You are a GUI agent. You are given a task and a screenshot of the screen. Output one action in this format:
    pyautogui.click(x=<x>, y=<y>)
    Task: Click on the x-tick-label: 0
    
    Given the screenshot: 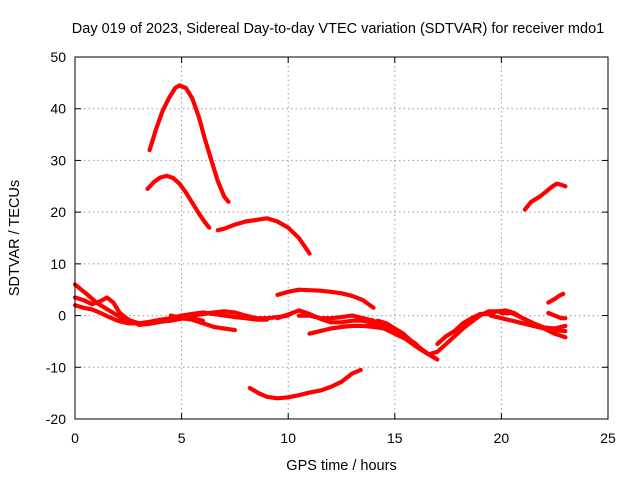 What is the action you would take?
    pyautogui.click(x=75, y=438)
    